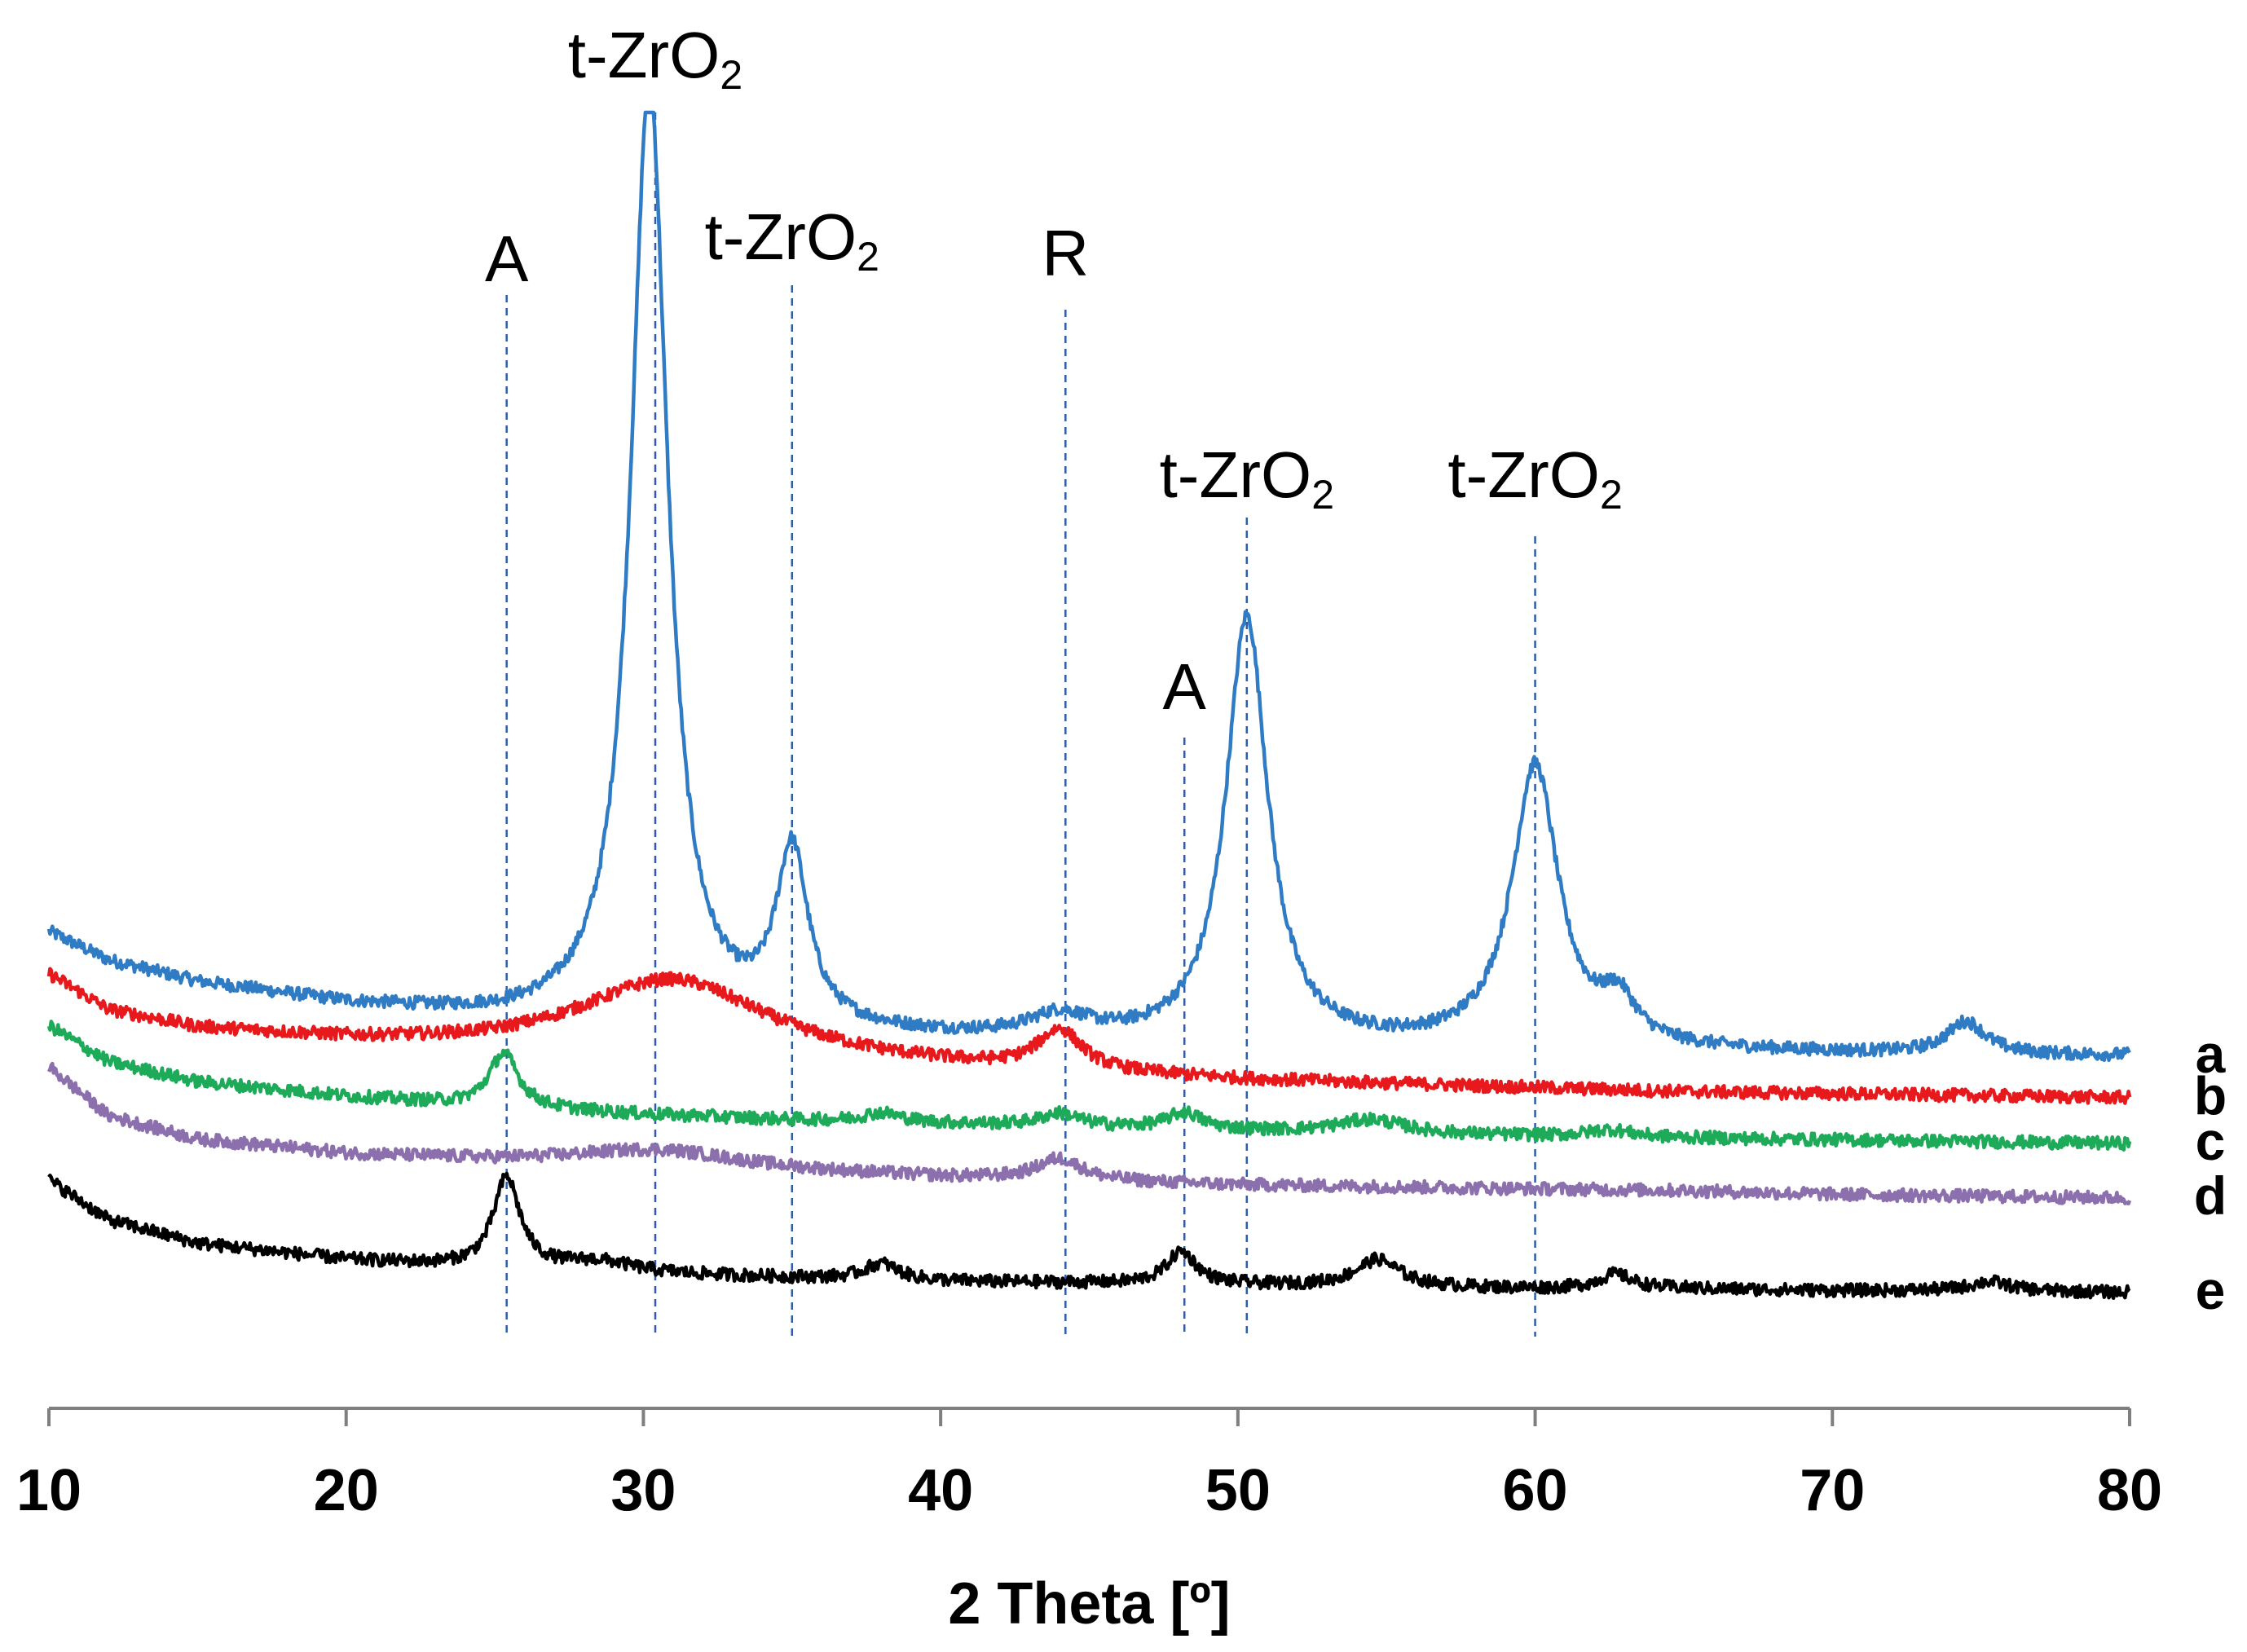  What do you see at coordinates (2211, 1196) in the screenshot?
I see `series-label-d: d` at bounding box center [2211, 1196].